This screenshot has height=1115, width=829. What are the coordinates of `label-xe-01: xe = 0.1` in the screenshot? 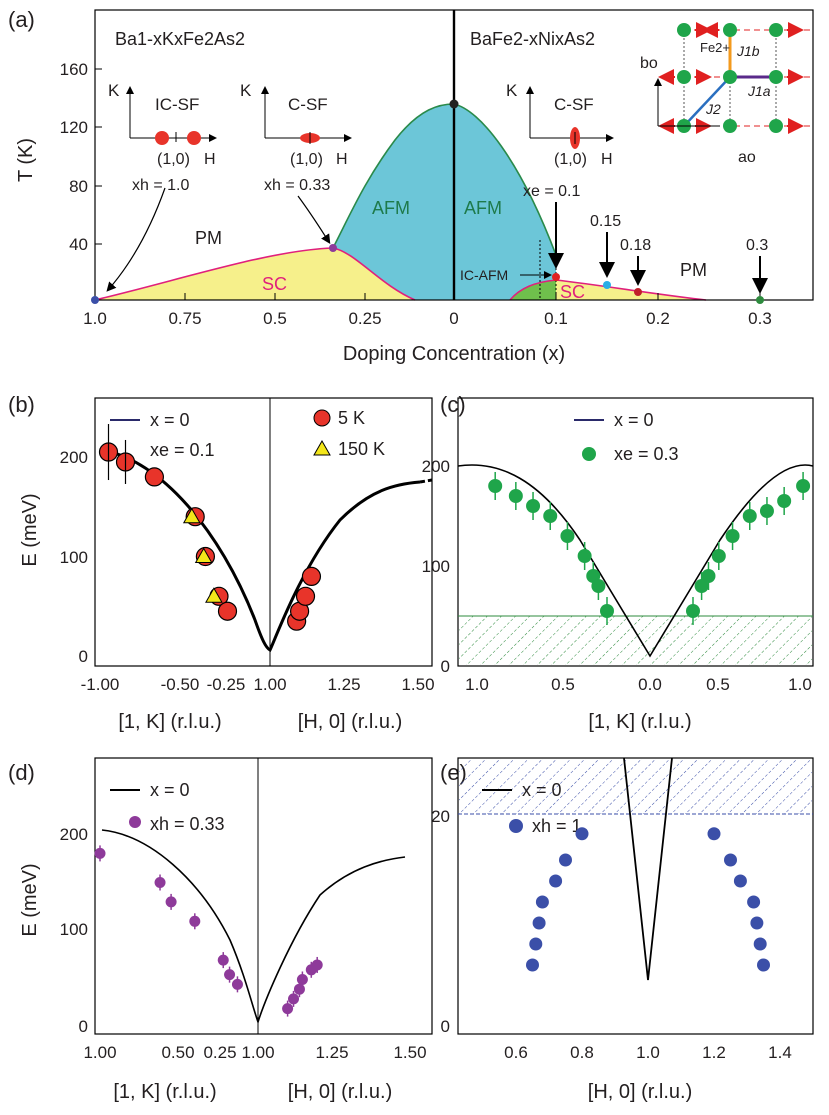 It's located at (551, 191).